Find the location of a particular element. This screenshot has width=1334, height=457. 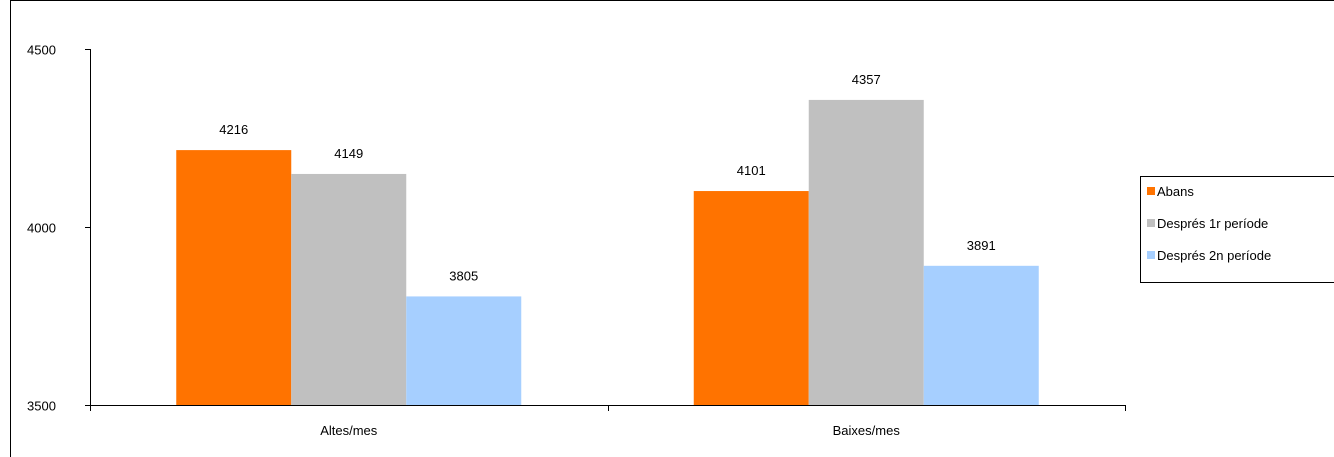

data-label: 4149 is located at coordinates (348, 153).